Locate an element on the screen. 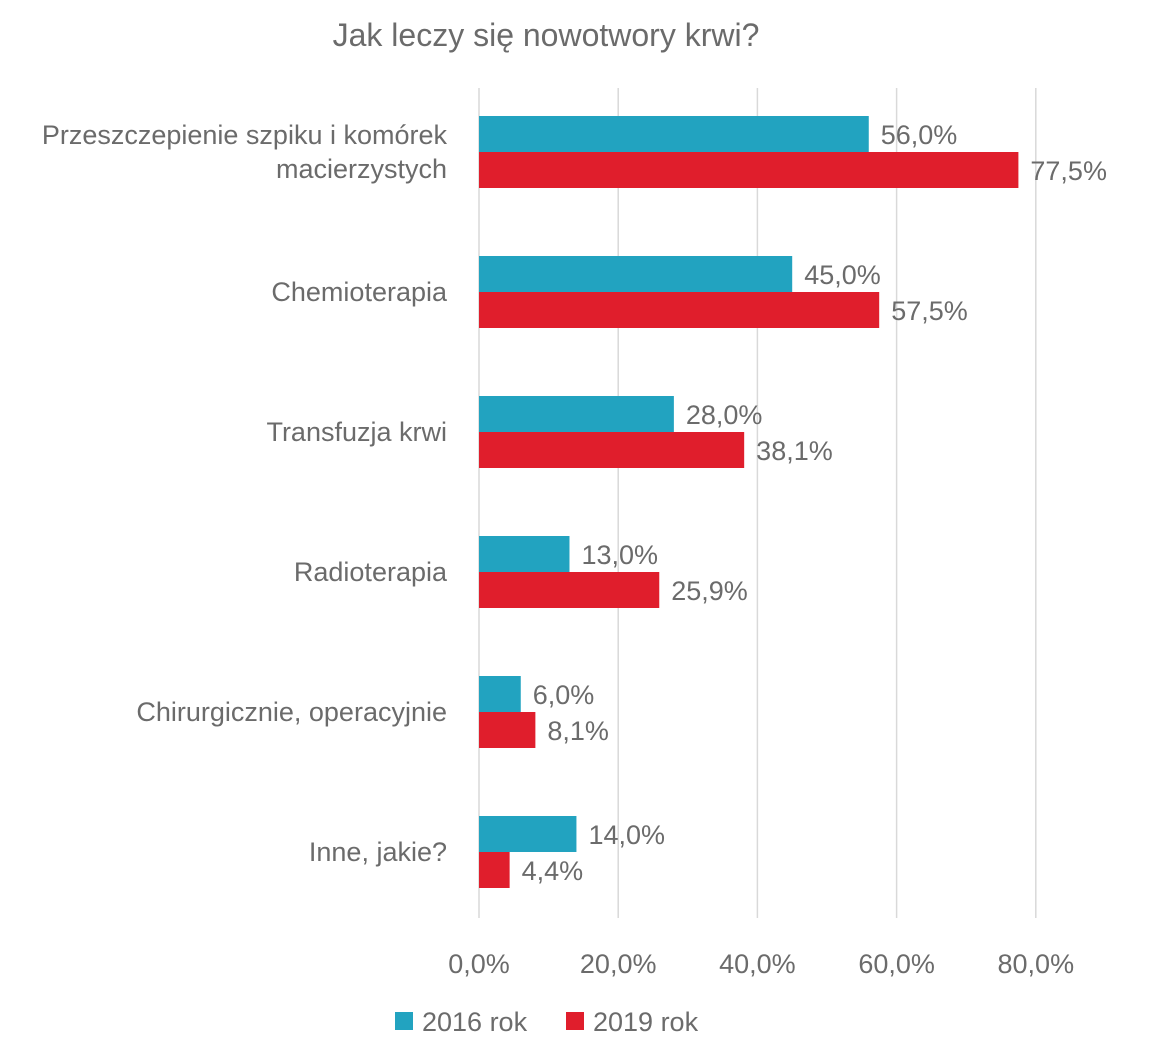 The image size is (1156, 1053). data-label: 57,5% is located at coordinates (929, 311).